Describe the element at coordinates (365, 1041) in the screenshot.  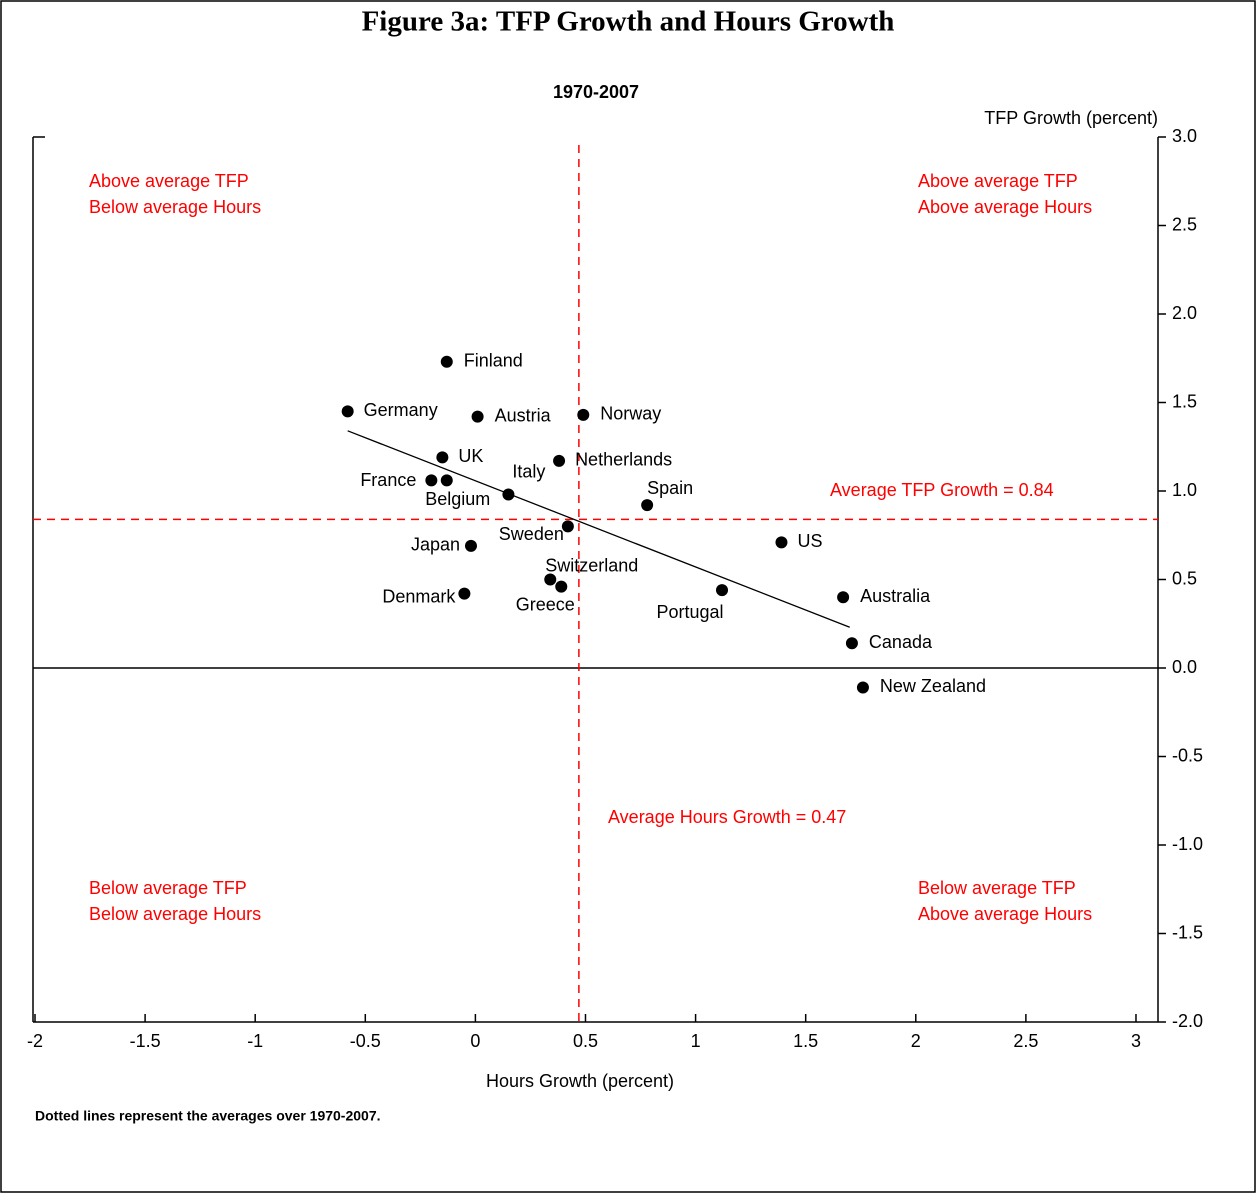
I see `x-tick-label: -0.5` at that location.